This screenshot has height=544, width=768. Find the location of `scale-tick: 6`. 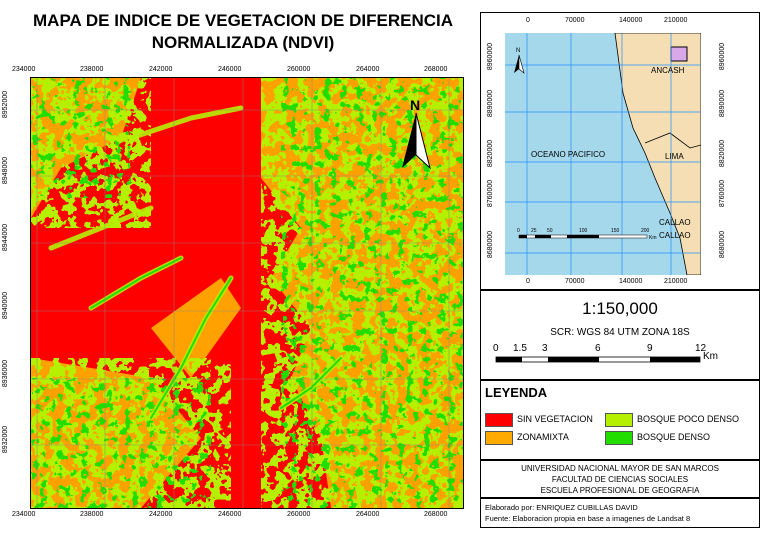

scale-tick: 6 is located at coordinates (598, 348).